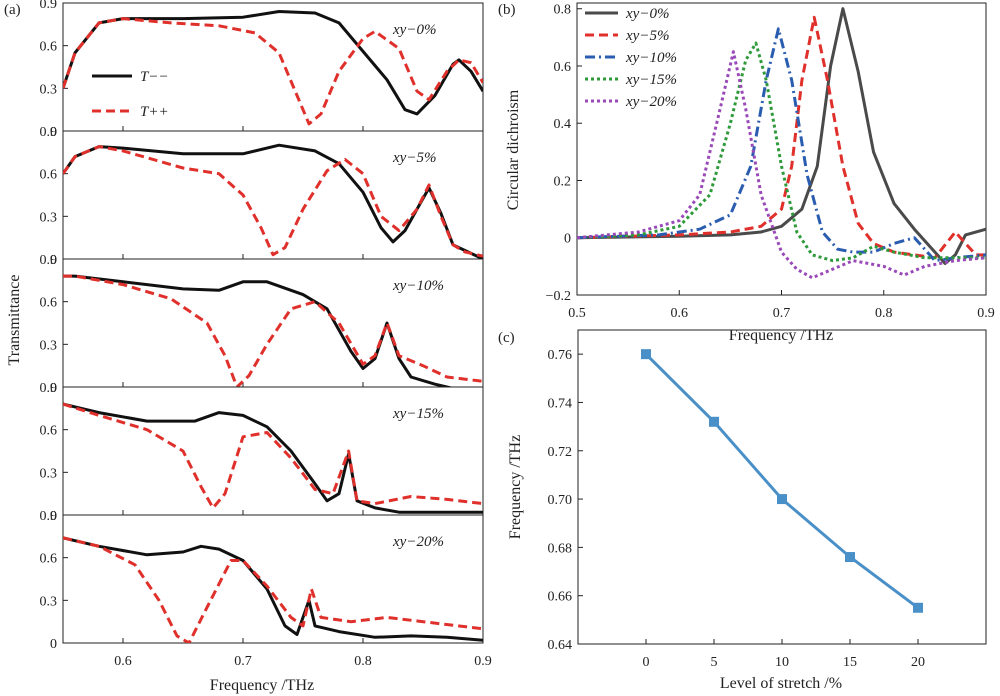  Describe the element at coordinates (49, 345) in the screenshot. I see `panel-a-subplot-2-ytick-label: 0.3` at that location.